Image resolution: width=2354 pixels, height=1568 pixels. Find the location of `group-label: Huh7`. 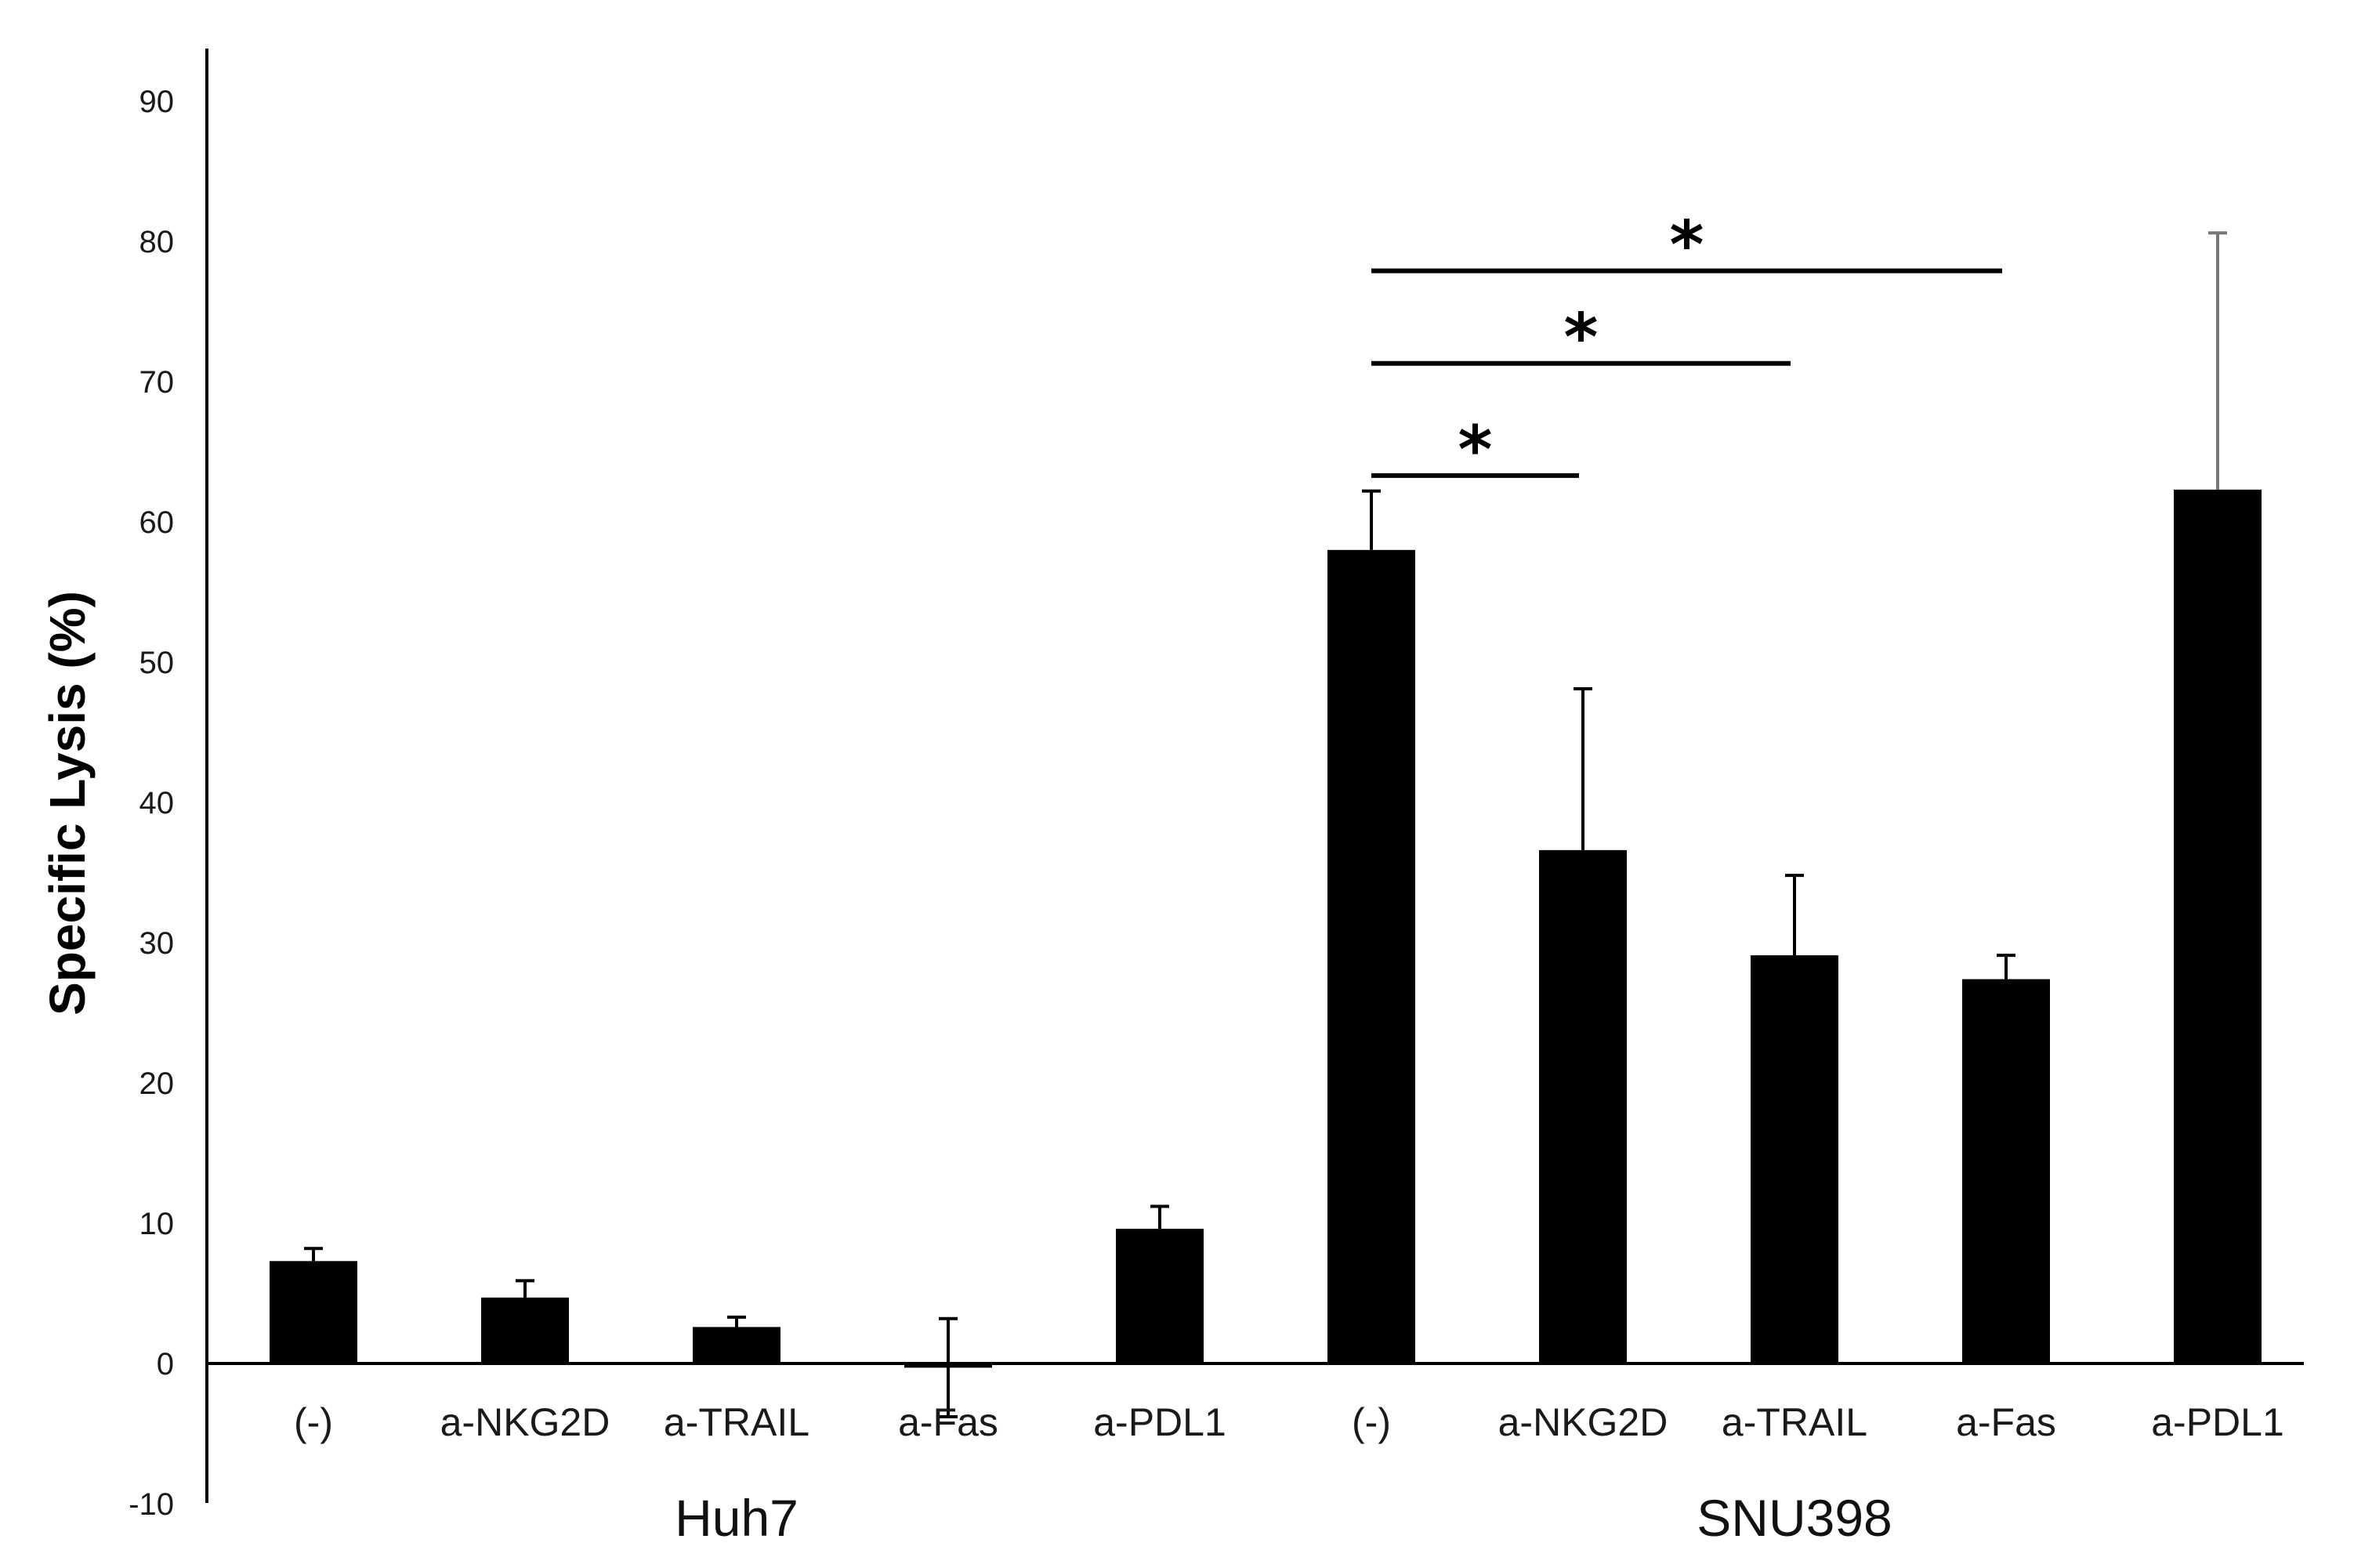

group-label: Huh7 is located at coordinates (737, 1518).